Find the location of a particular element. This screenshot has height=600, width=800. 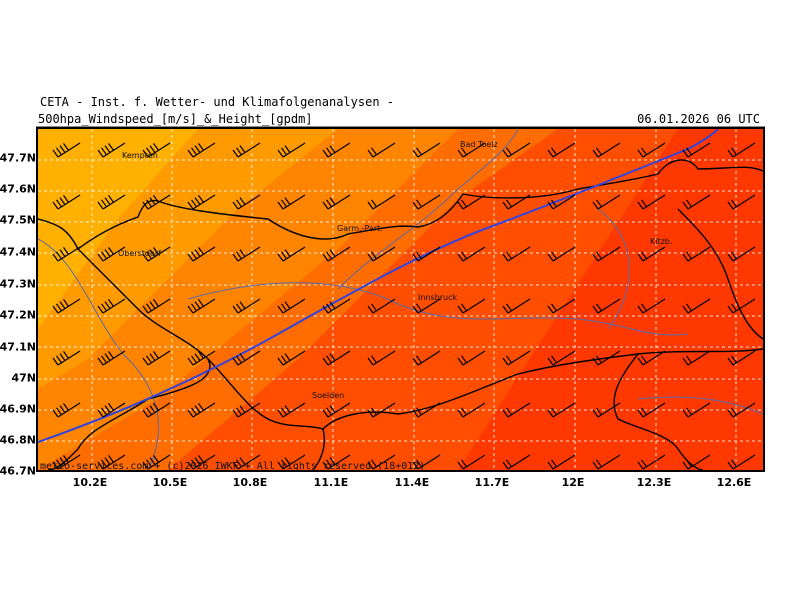

lat-label-46-9: 46.9N is located at coordinates (18, 409).